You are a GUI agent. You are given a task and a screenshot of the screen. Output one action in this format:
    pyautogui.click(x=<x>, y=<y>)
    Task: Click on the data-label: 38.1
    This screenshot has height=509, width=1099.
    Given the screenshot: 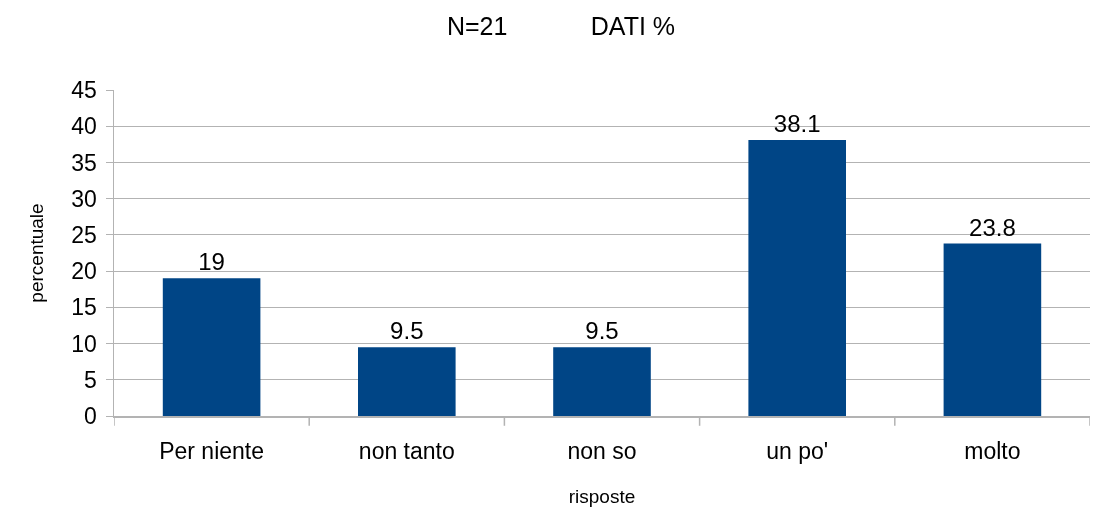 What is the action you would take?
    pyautogui.click(x=797, y=123)
    